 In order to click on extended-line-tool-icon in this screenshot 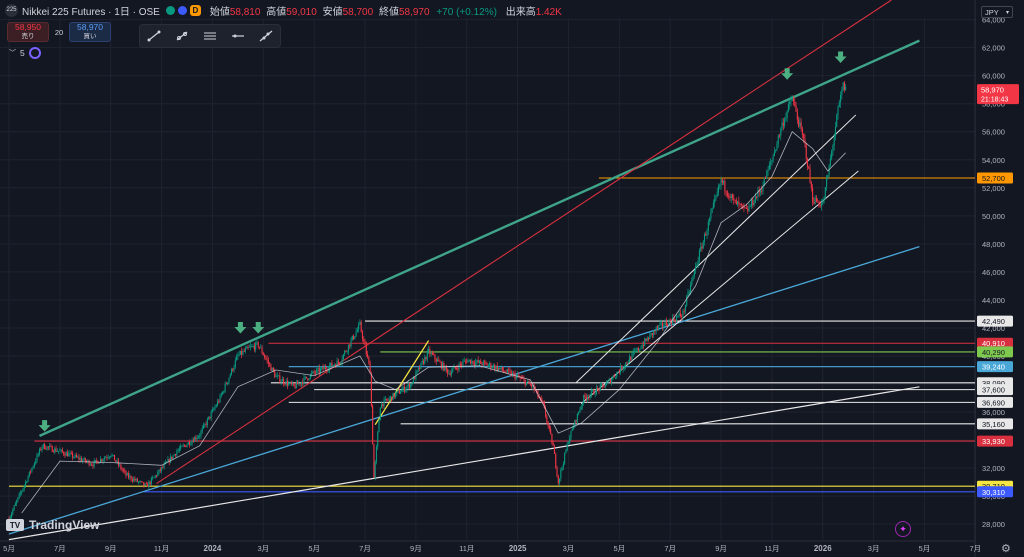, I will do `click(266, 36)`.